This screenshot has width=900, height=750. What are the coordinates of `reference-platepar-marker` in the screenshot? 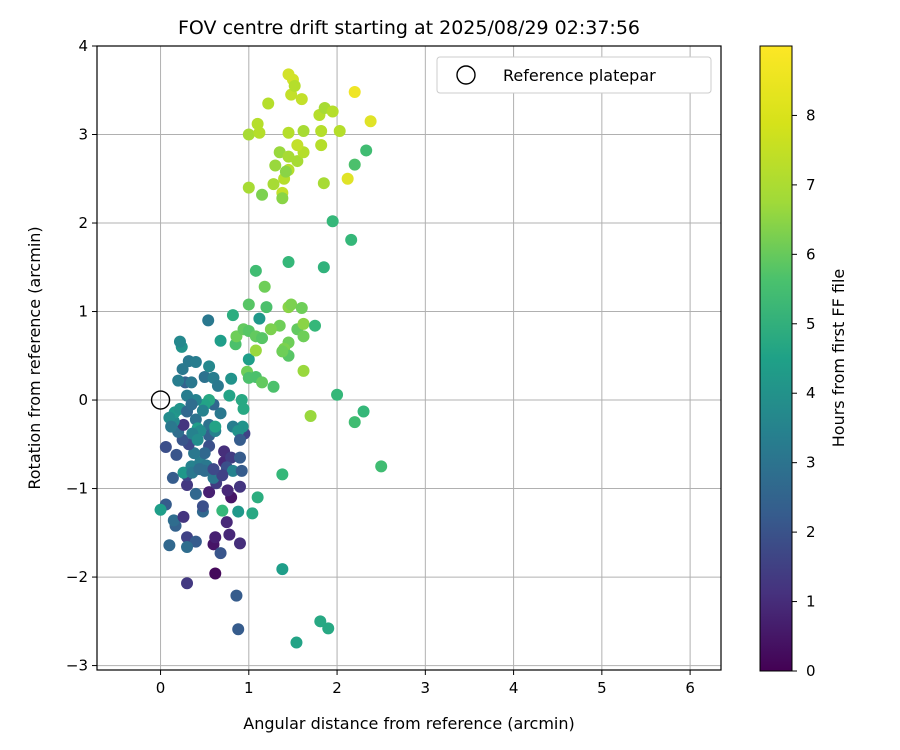 It's located at (160, 400).